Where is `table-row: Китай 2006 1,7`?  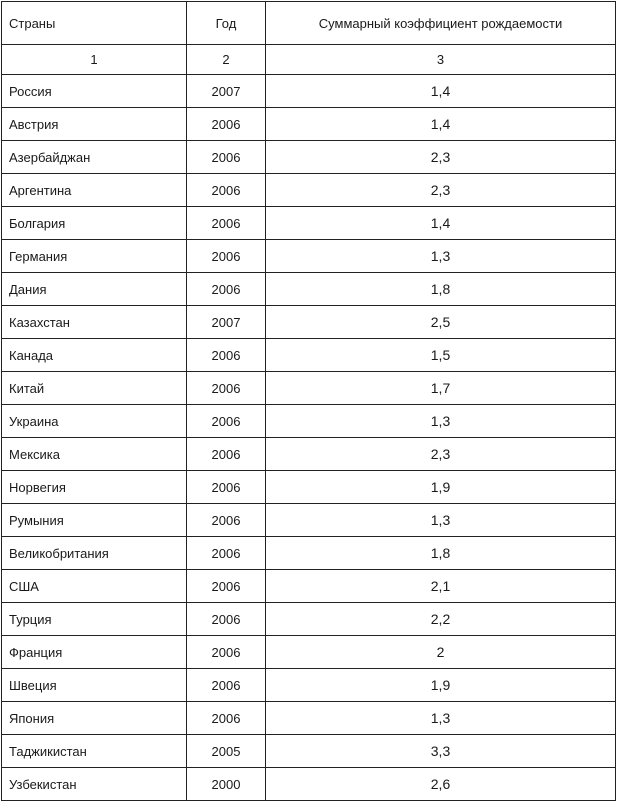
table-row: Китай 2006 1,7 is located at coordinates (308, 388).